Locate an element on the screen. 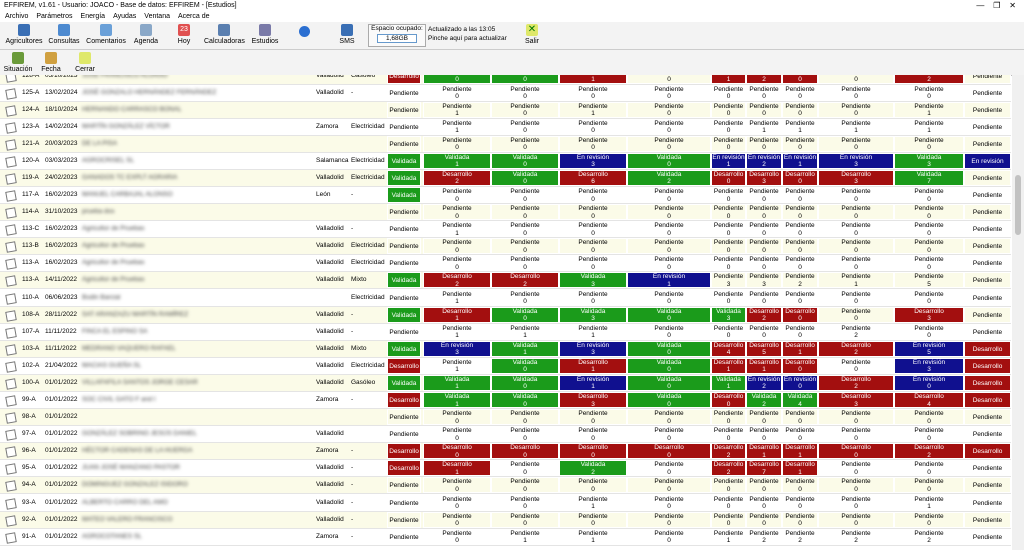 This screenshot has height=550, width=1024. storage-label: Espacio ocupado: is located at coordinates (397, 28).